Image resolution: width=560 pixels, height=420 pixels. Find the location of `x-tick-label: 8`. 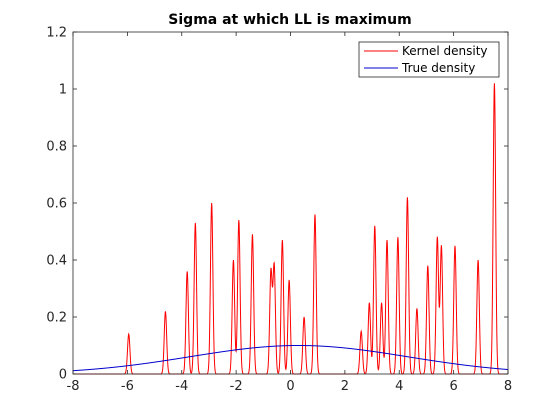

x-tick-label: 8 is located at coordinates (508, 386).